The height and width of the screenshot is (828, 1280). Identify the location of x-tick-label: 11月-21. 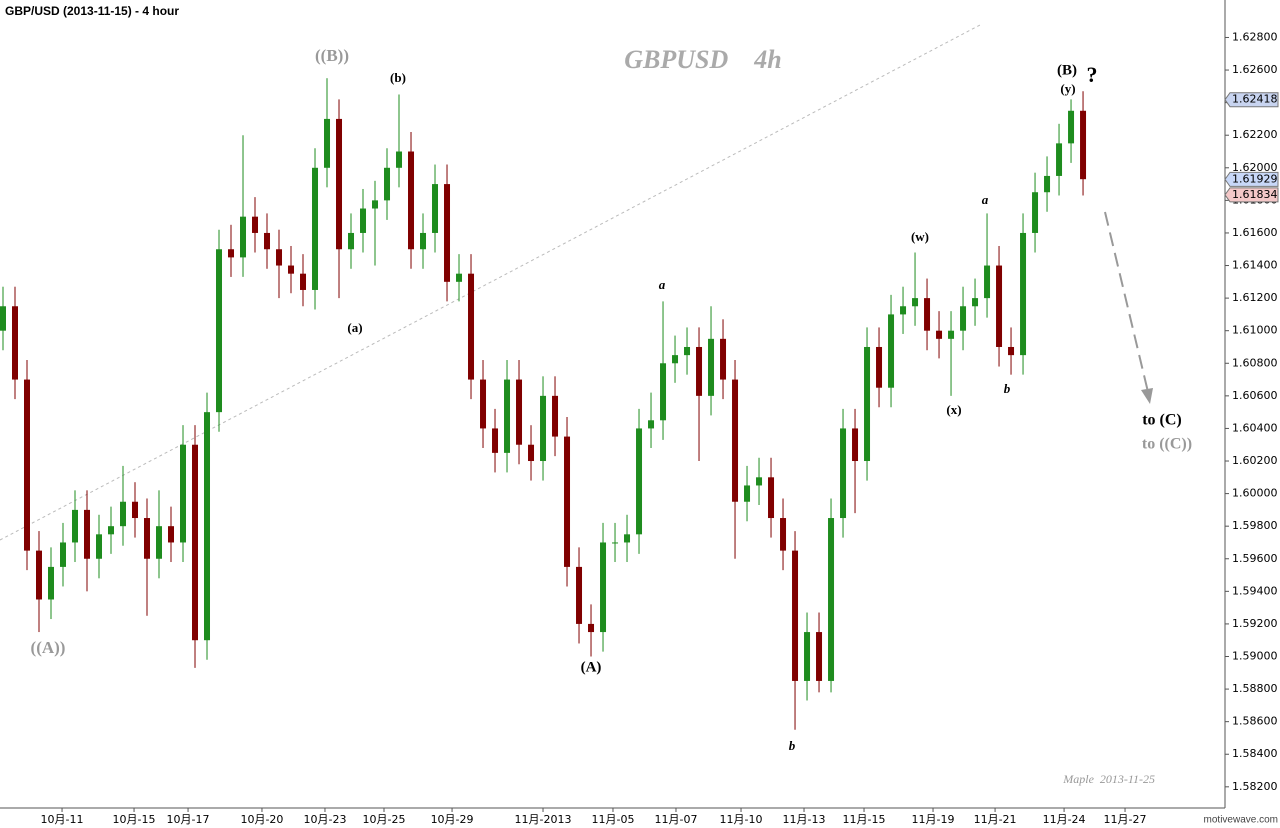
(995, 819).